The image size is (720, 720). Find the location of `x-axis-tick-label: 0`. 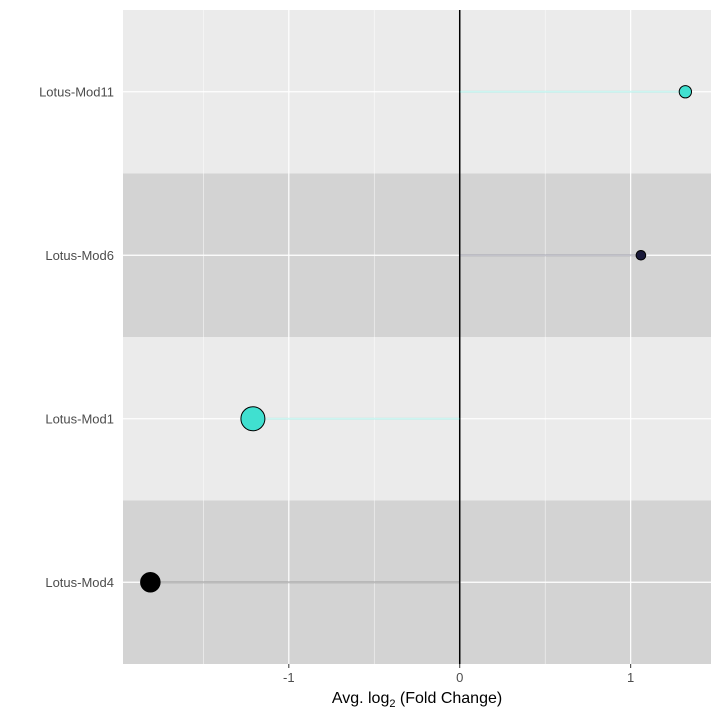

x-axis-tick-label: 0 is located at coordinates (459, 677).